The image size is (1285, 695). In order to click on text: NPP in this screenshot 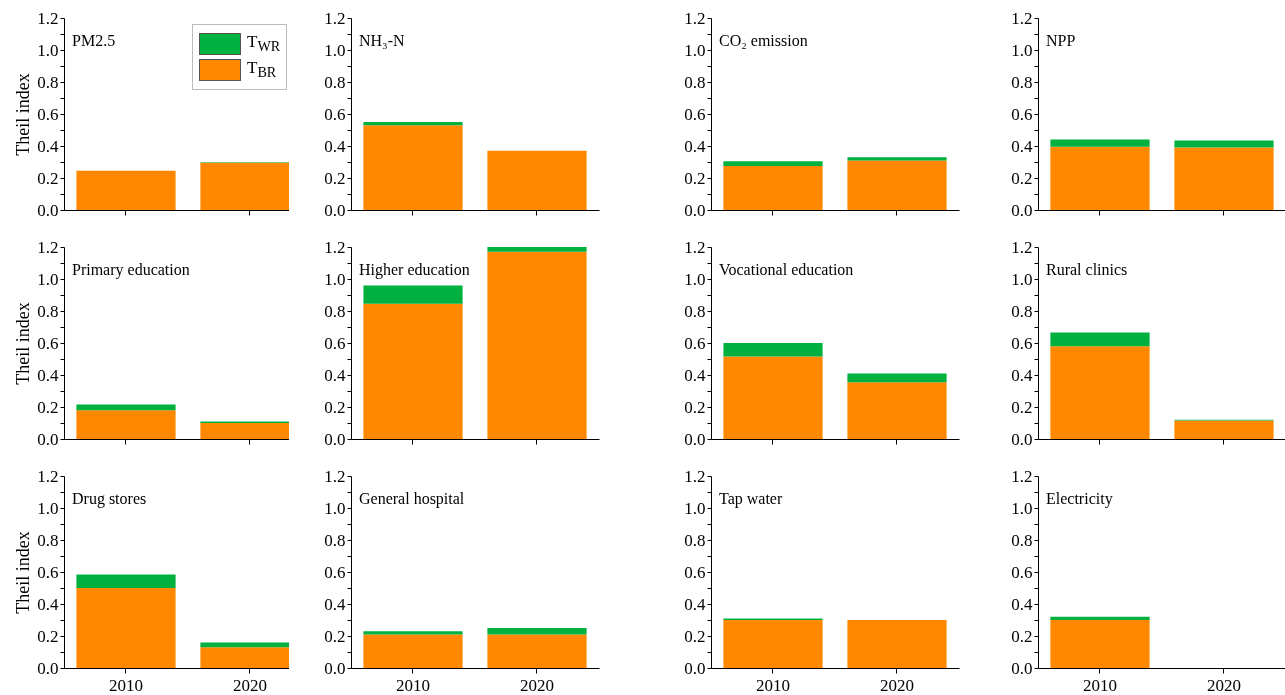, I will do `click(1061, 40)`.